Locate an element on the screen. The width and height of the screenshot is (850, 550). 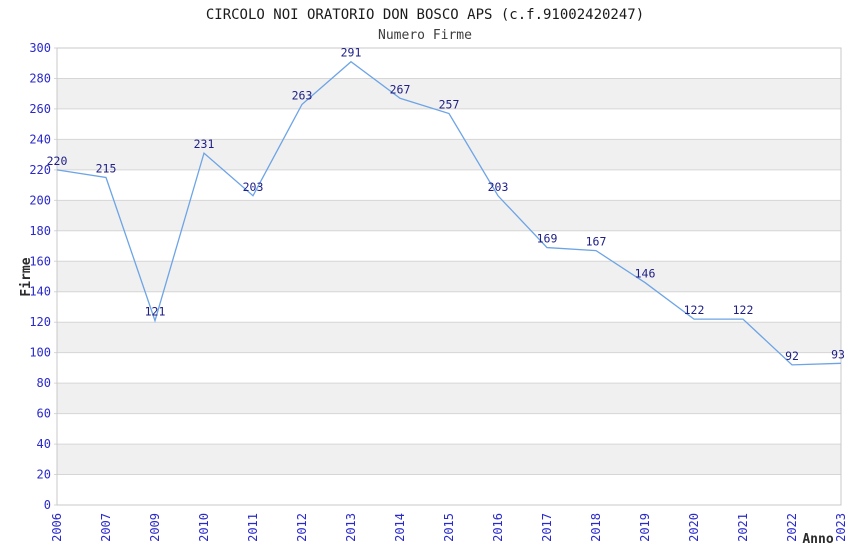
y-tick-label: 0 is located at coordinates (47, 505).